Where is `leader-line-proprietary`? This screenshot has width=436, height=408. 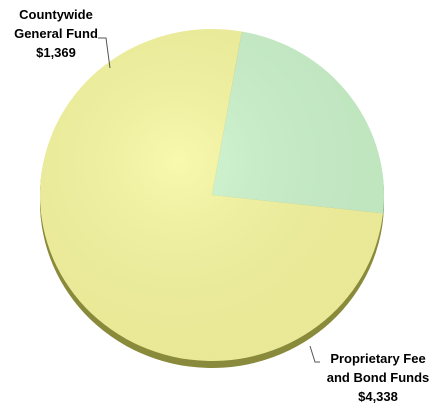
leader-line-proprietary is located at coordinates (314, 354).